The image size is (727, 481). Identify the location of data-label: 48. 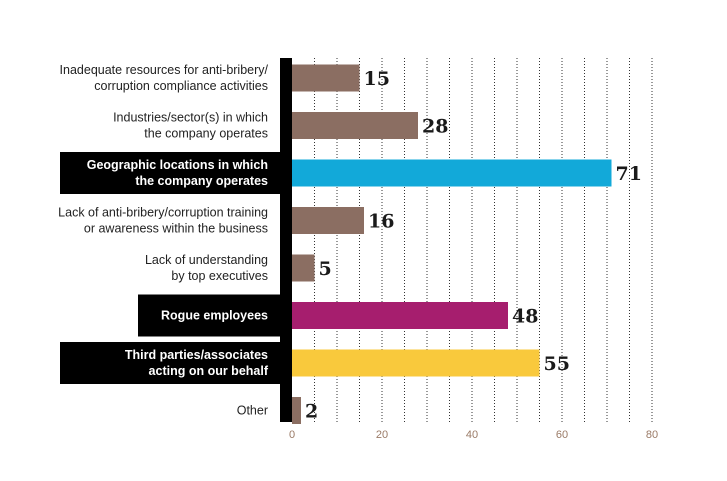
(525, 317).